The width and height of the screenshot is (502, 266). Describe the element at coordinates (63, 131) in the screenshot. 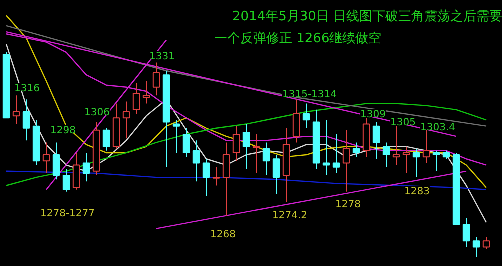

I see `annotation: 1298` at that location.